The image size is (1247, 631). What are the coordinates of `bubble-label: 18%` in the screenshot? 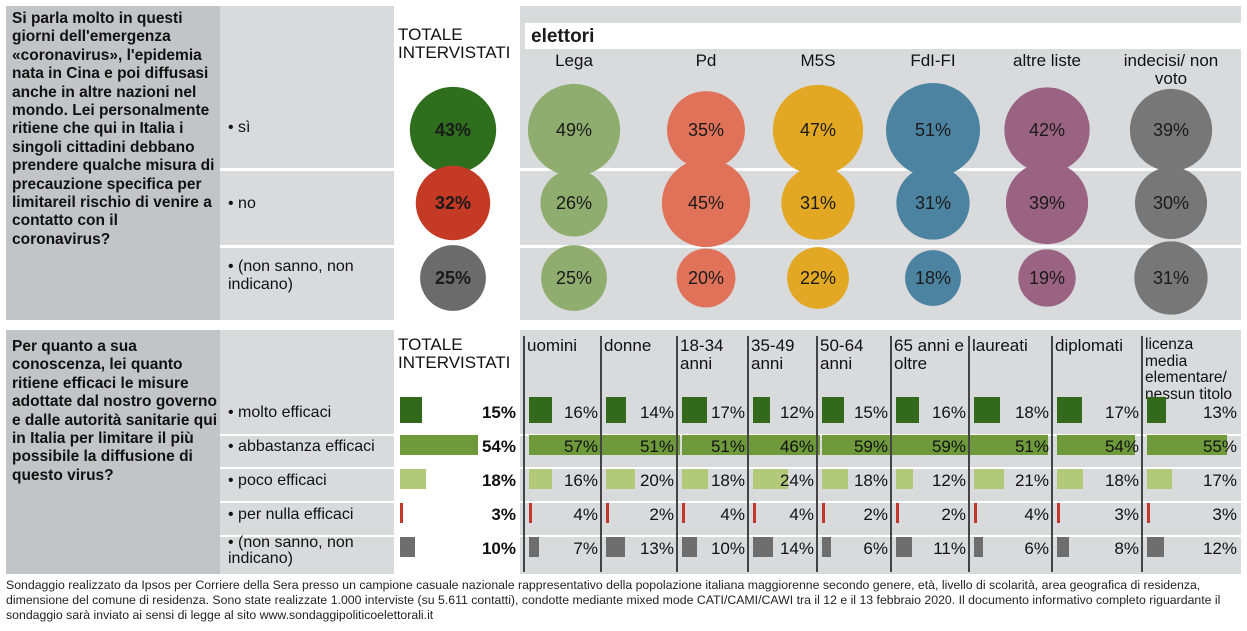 It's located at (933, 278).